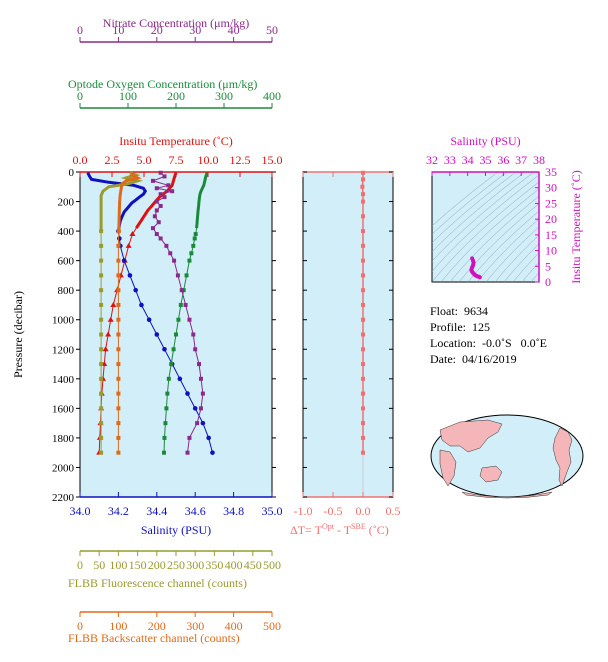  I want to click on temperature-tick-label: 15.0, so click(272, 160).